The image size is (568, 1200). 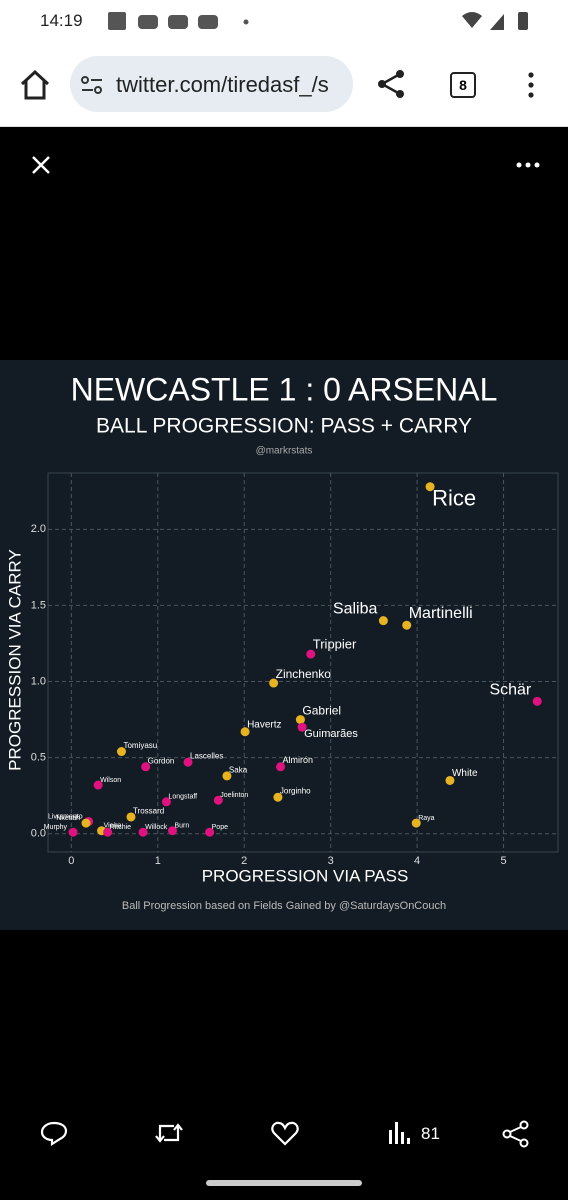 I want to click on x-axis-label: PROGRESSION VIA PASS, so click(x=305, y=875).